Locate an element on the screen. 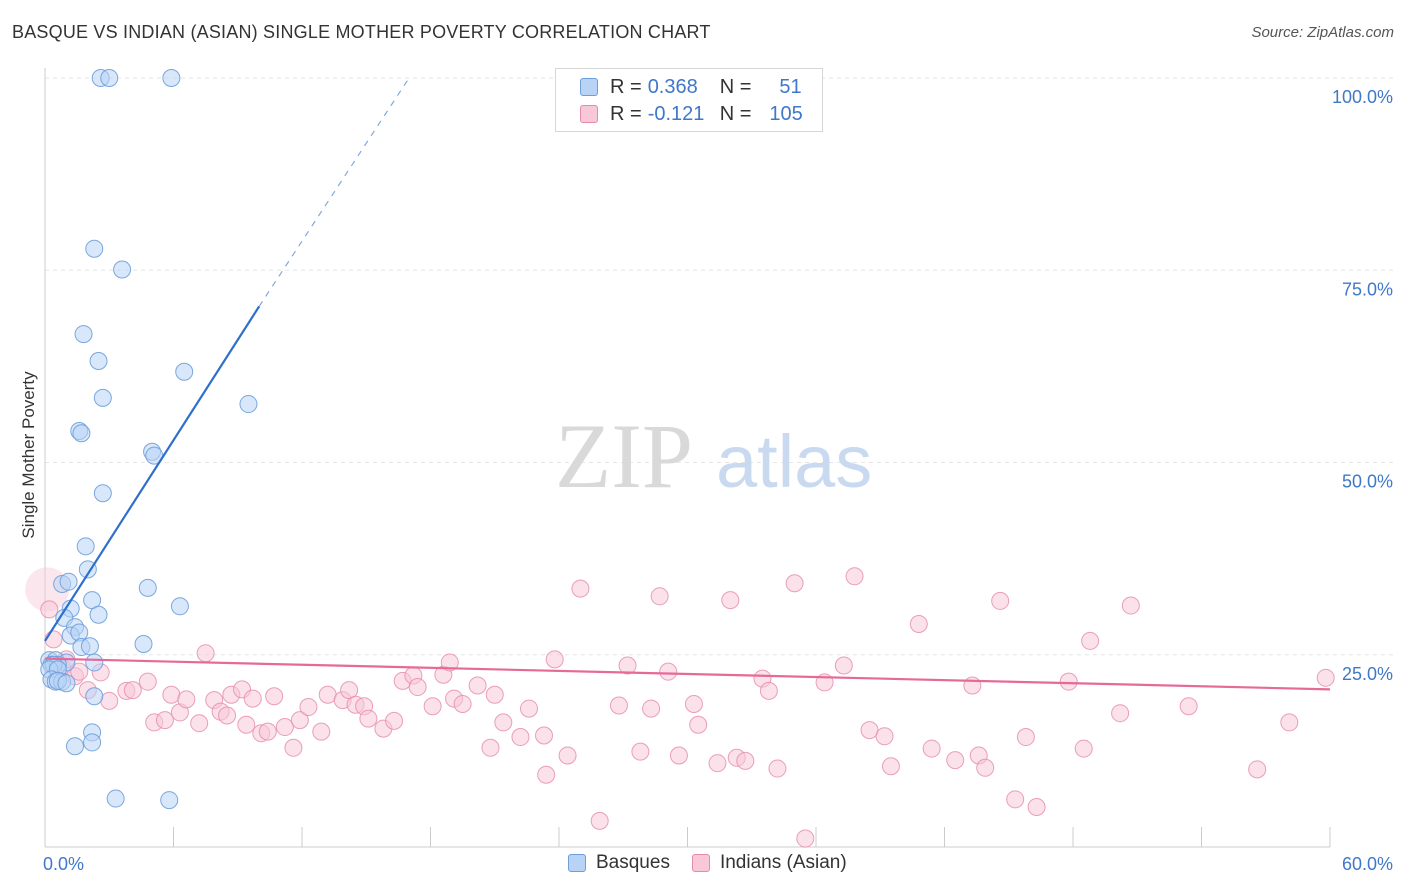 The height and width of the screenshot is (892, 1406). r-value: -0.121 is located at coordinates (676, 113).